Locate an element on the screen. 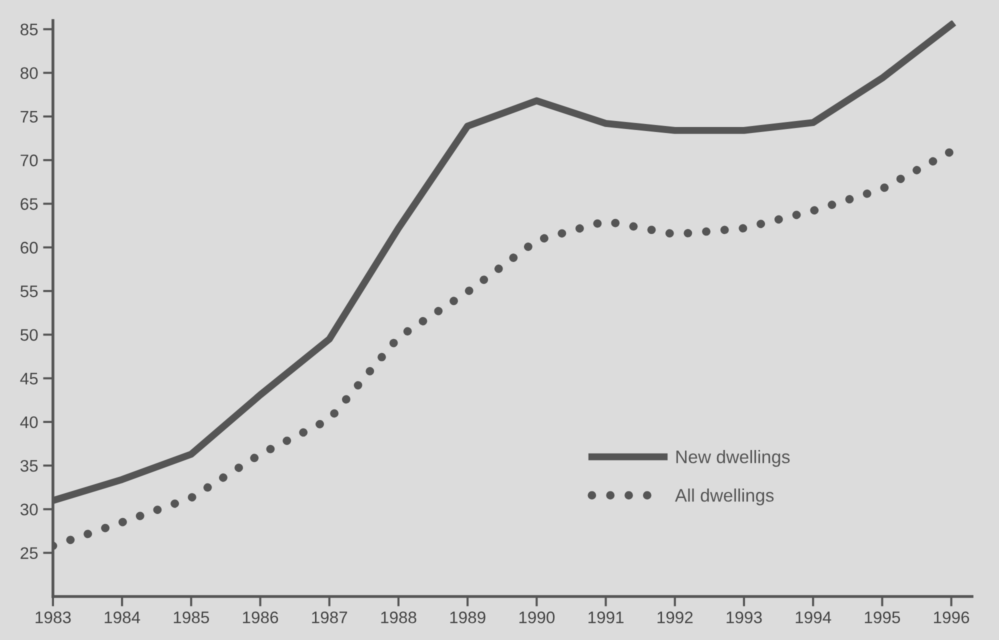  x-tick-label: 1994 is located at coordinates (814, 618).